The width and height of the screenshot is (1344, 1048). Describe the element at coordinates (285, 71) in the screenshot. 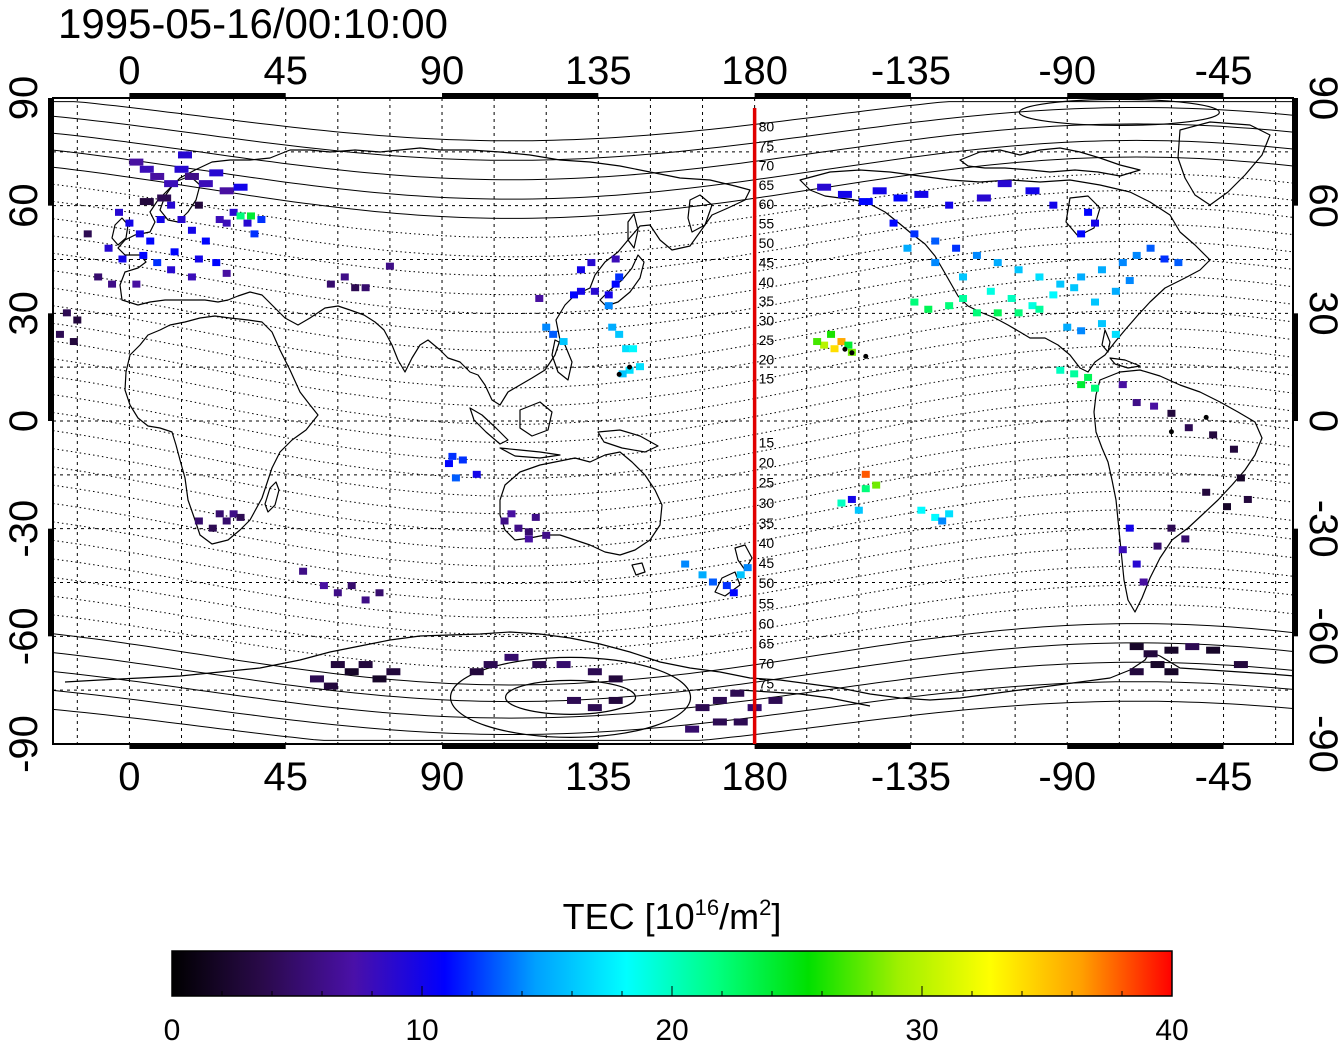

I see `lon-tick-label-top: 45` at that location.